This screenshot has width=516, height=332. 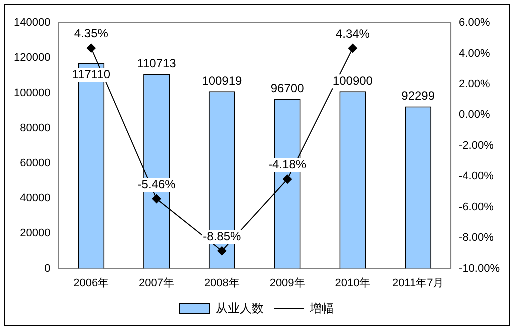 I want to click on y2-tick-label: 4.00%, so click(x=474, y=54).